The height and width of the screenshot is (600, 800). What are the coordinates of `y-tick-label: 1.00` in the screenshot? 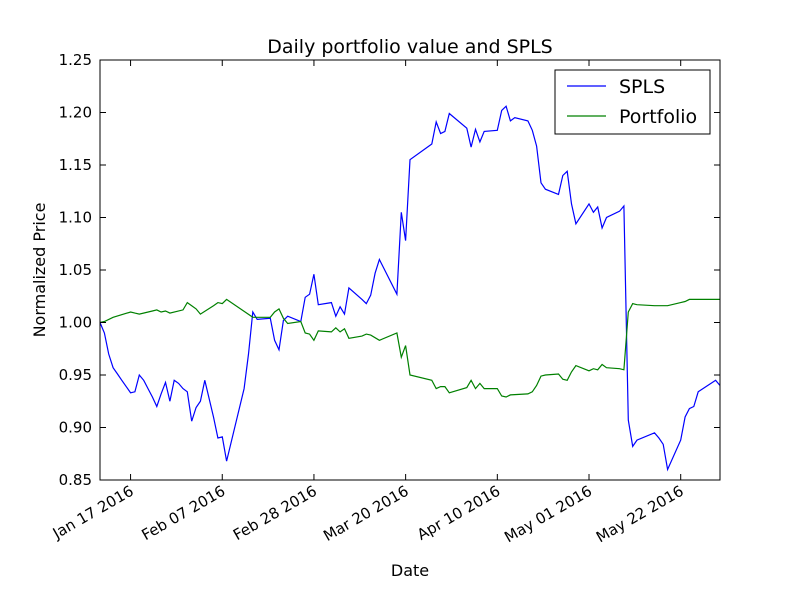 It's located at (75, 323).